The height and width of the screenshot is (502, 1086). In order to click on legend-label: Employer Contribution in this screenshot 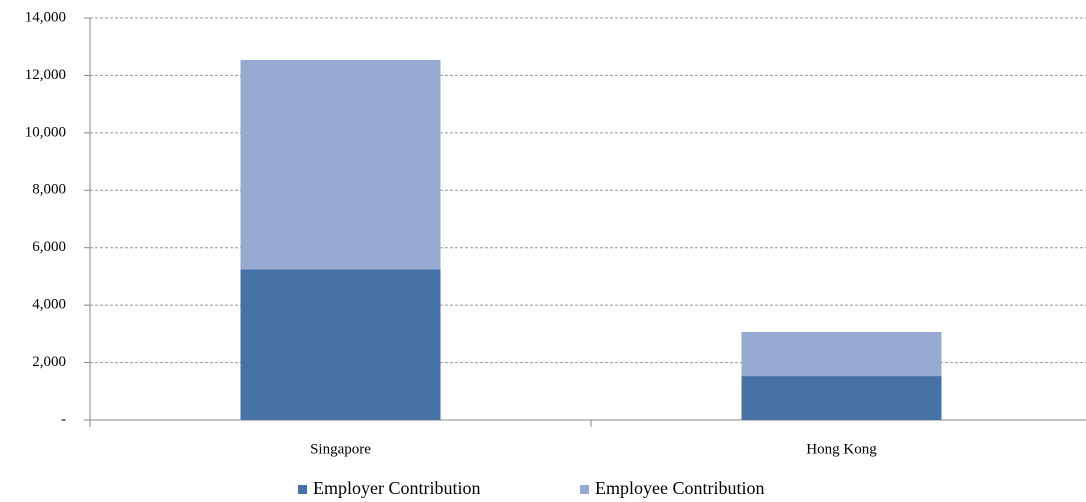, I will do `click(396, 488)`.